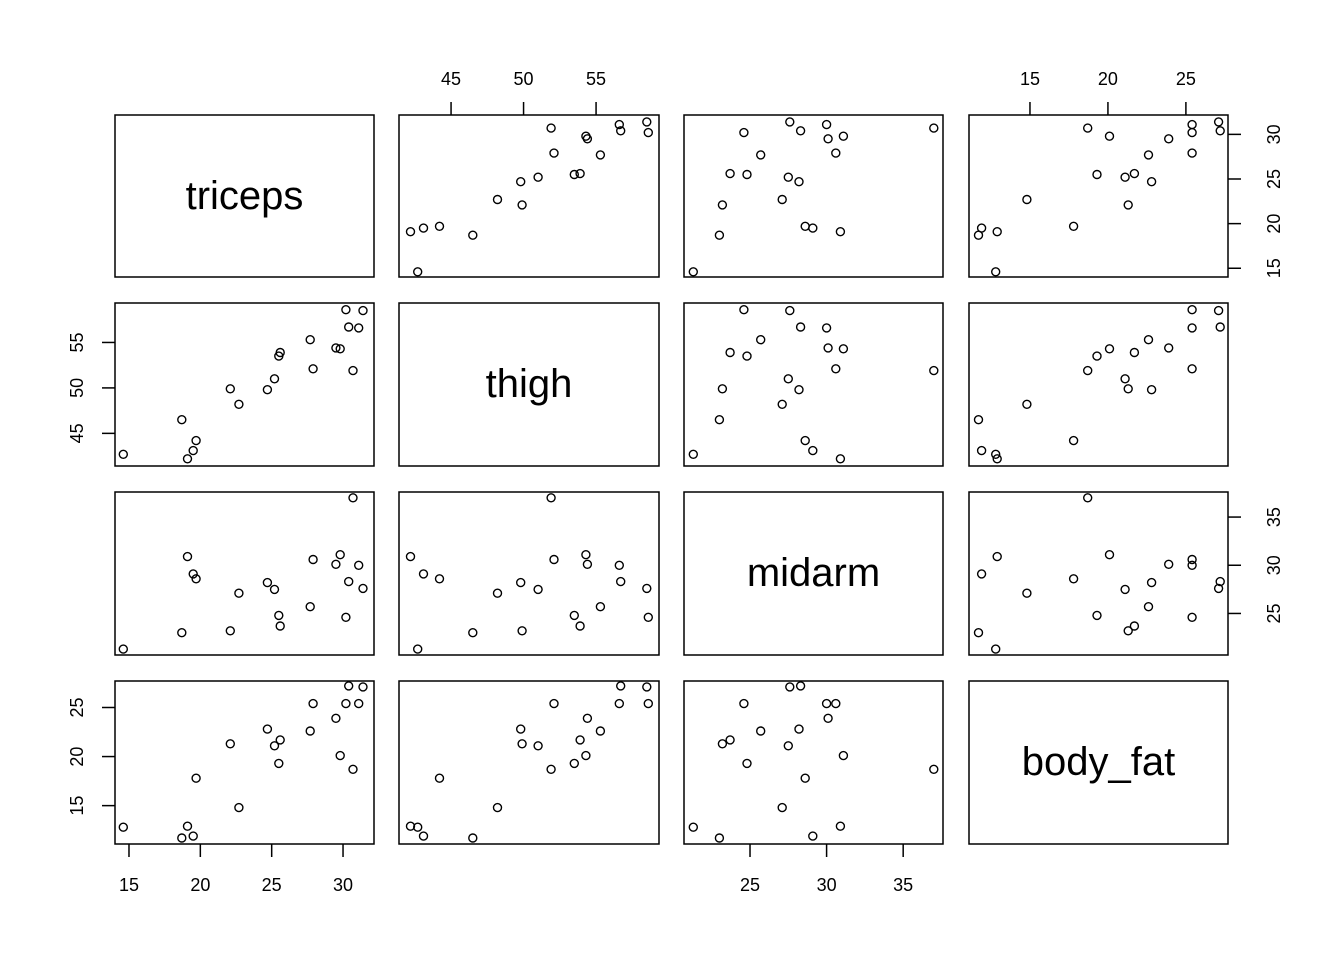 This screenshot has width=1344, height=960. What do you see at coordinates (813, 196) in the screenshot?
I see `panel-triceps-vs-midarm` at bounding box center [813, 196].